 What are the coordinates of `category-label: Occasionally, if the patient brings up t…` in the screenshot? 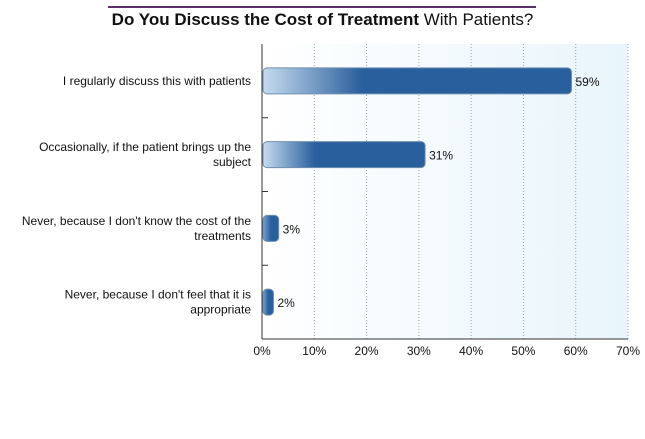 It's located at (145, 147).